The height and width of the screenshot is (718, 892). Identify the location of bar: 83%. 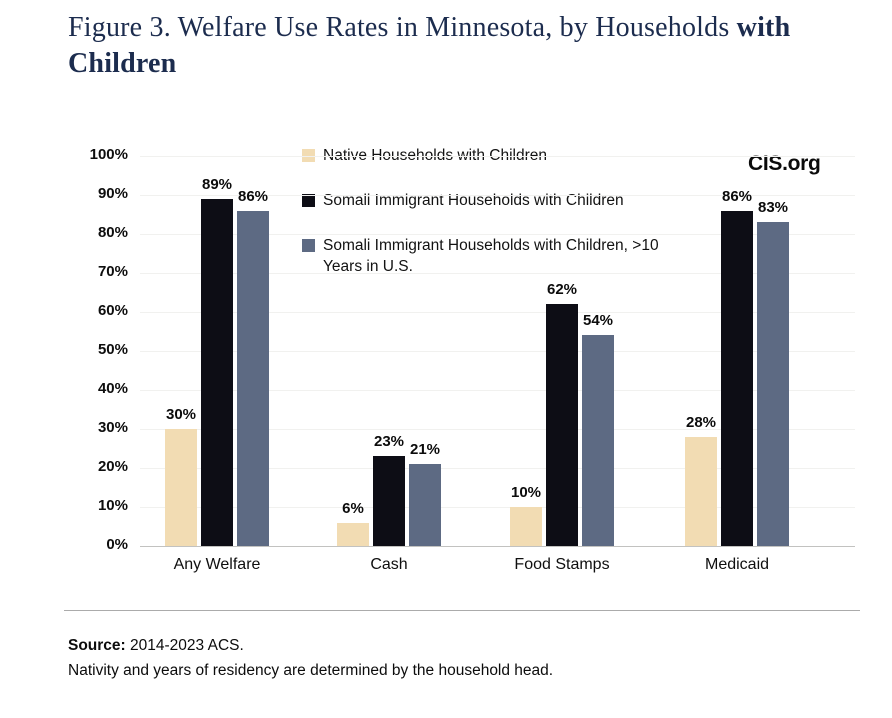
(773, 372).